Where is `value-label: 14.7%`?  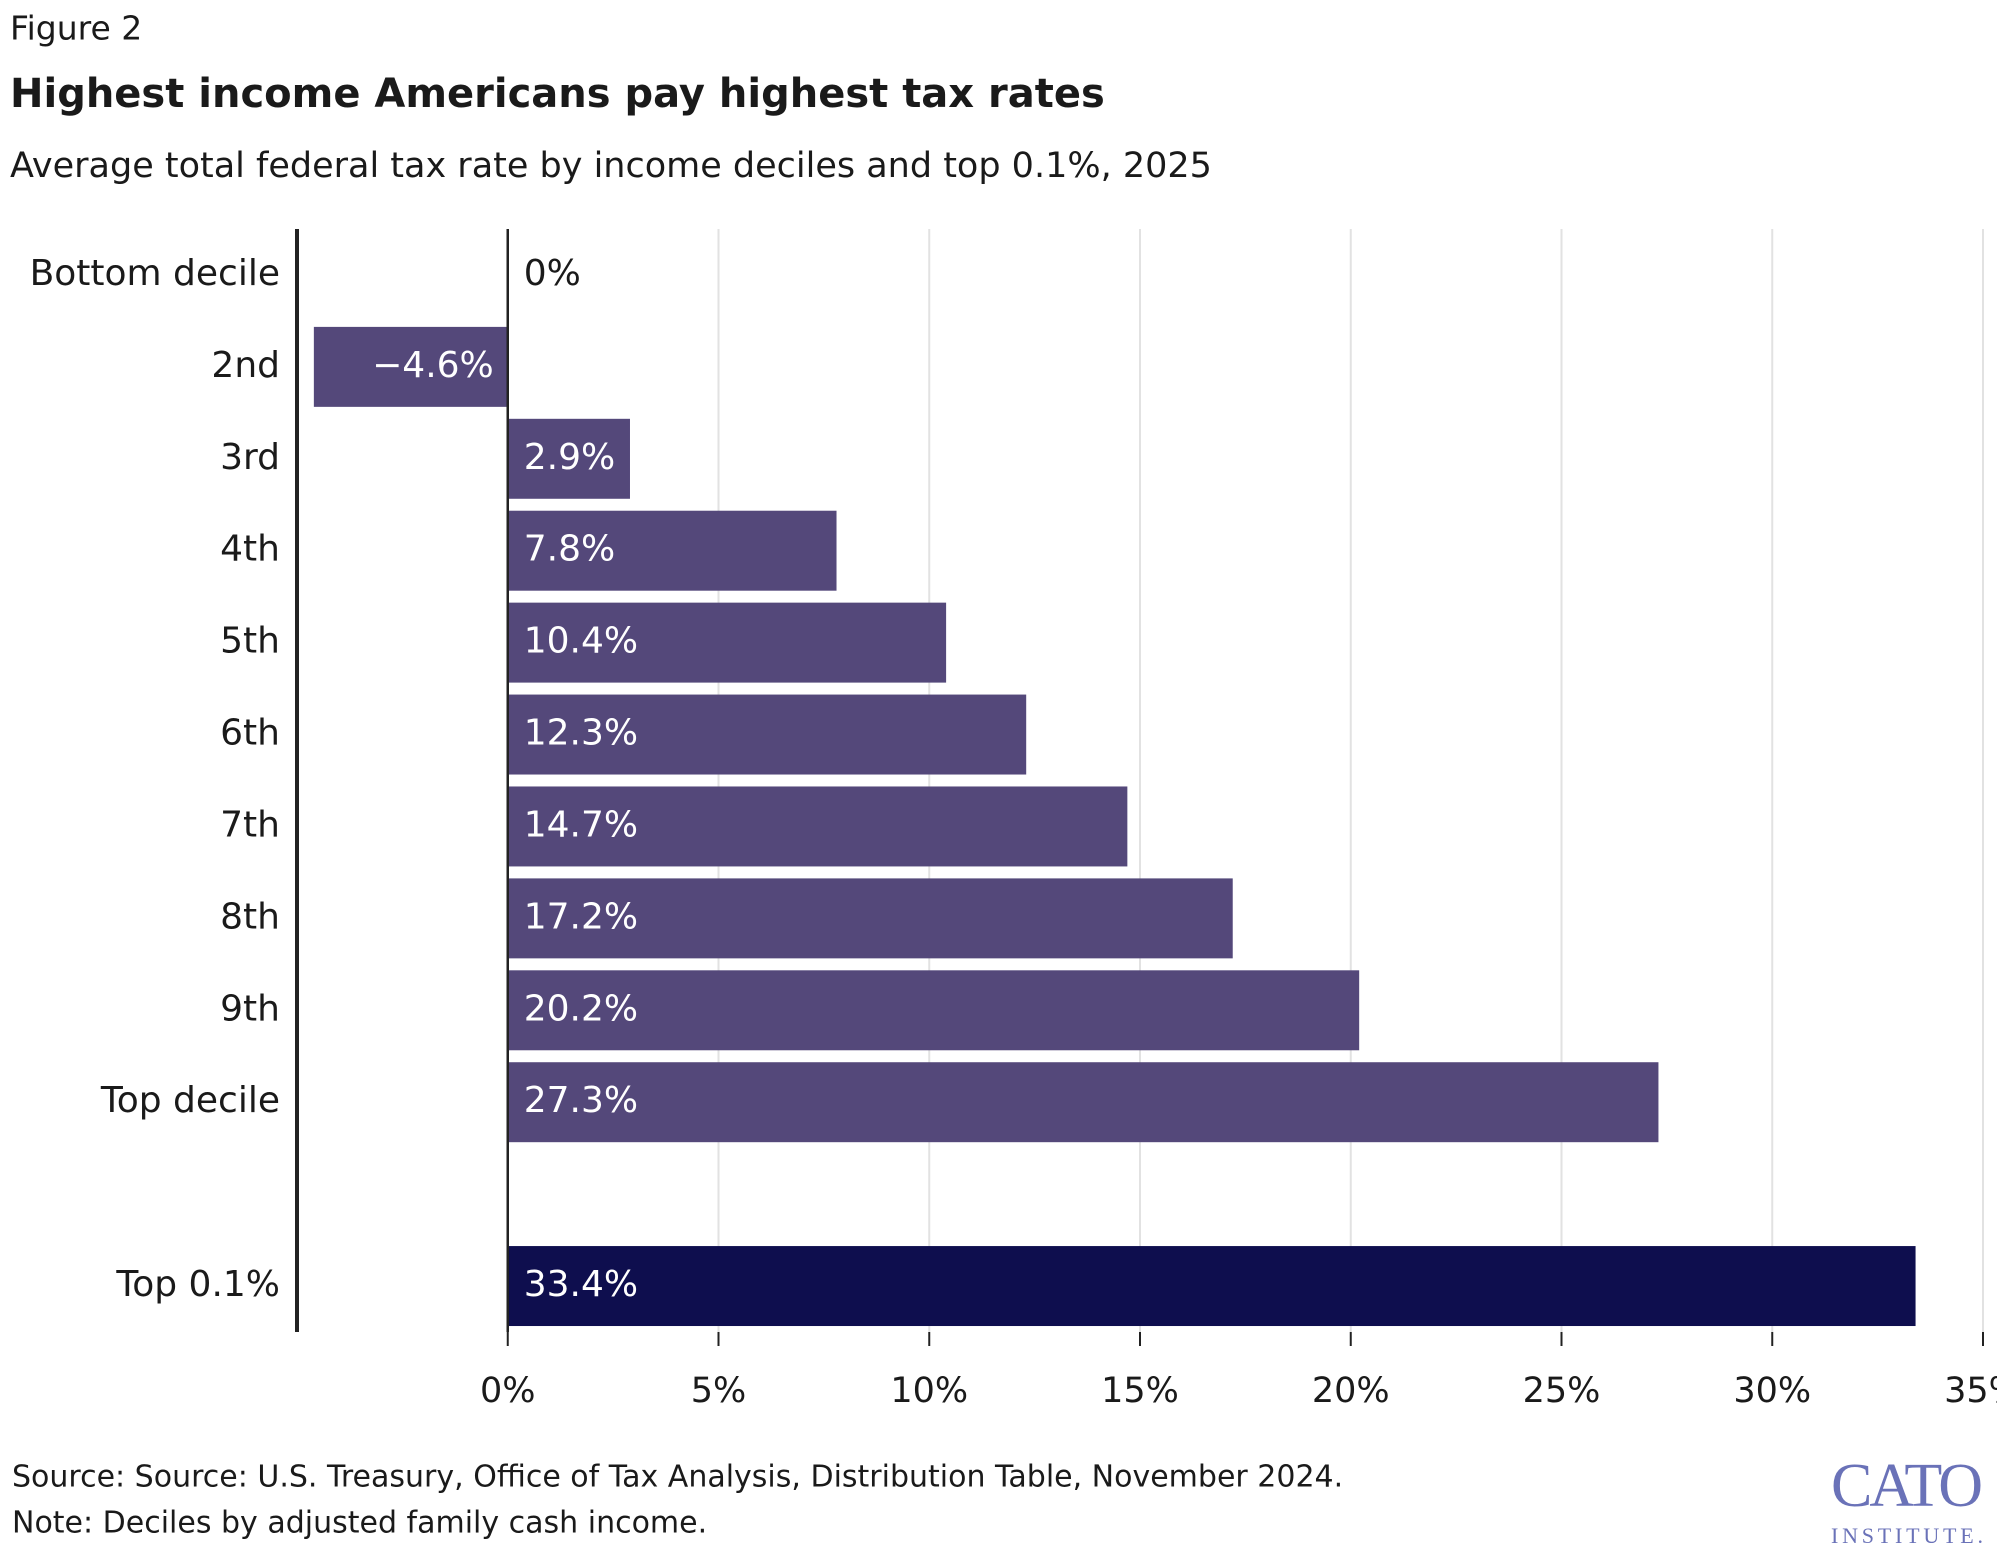
value-label: 14.7% is located at coordinates (581, 824).